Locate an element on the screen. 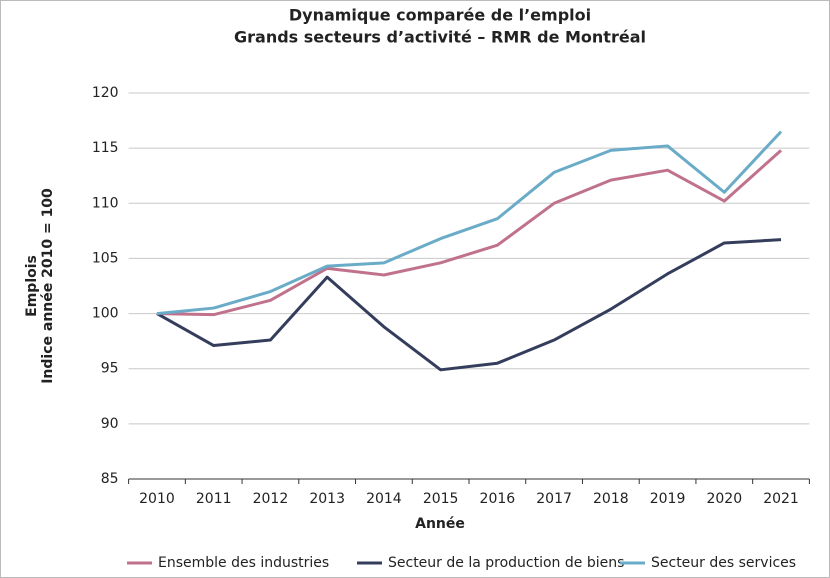  y-tick-label: 105 is located at coordinates (105, 258).